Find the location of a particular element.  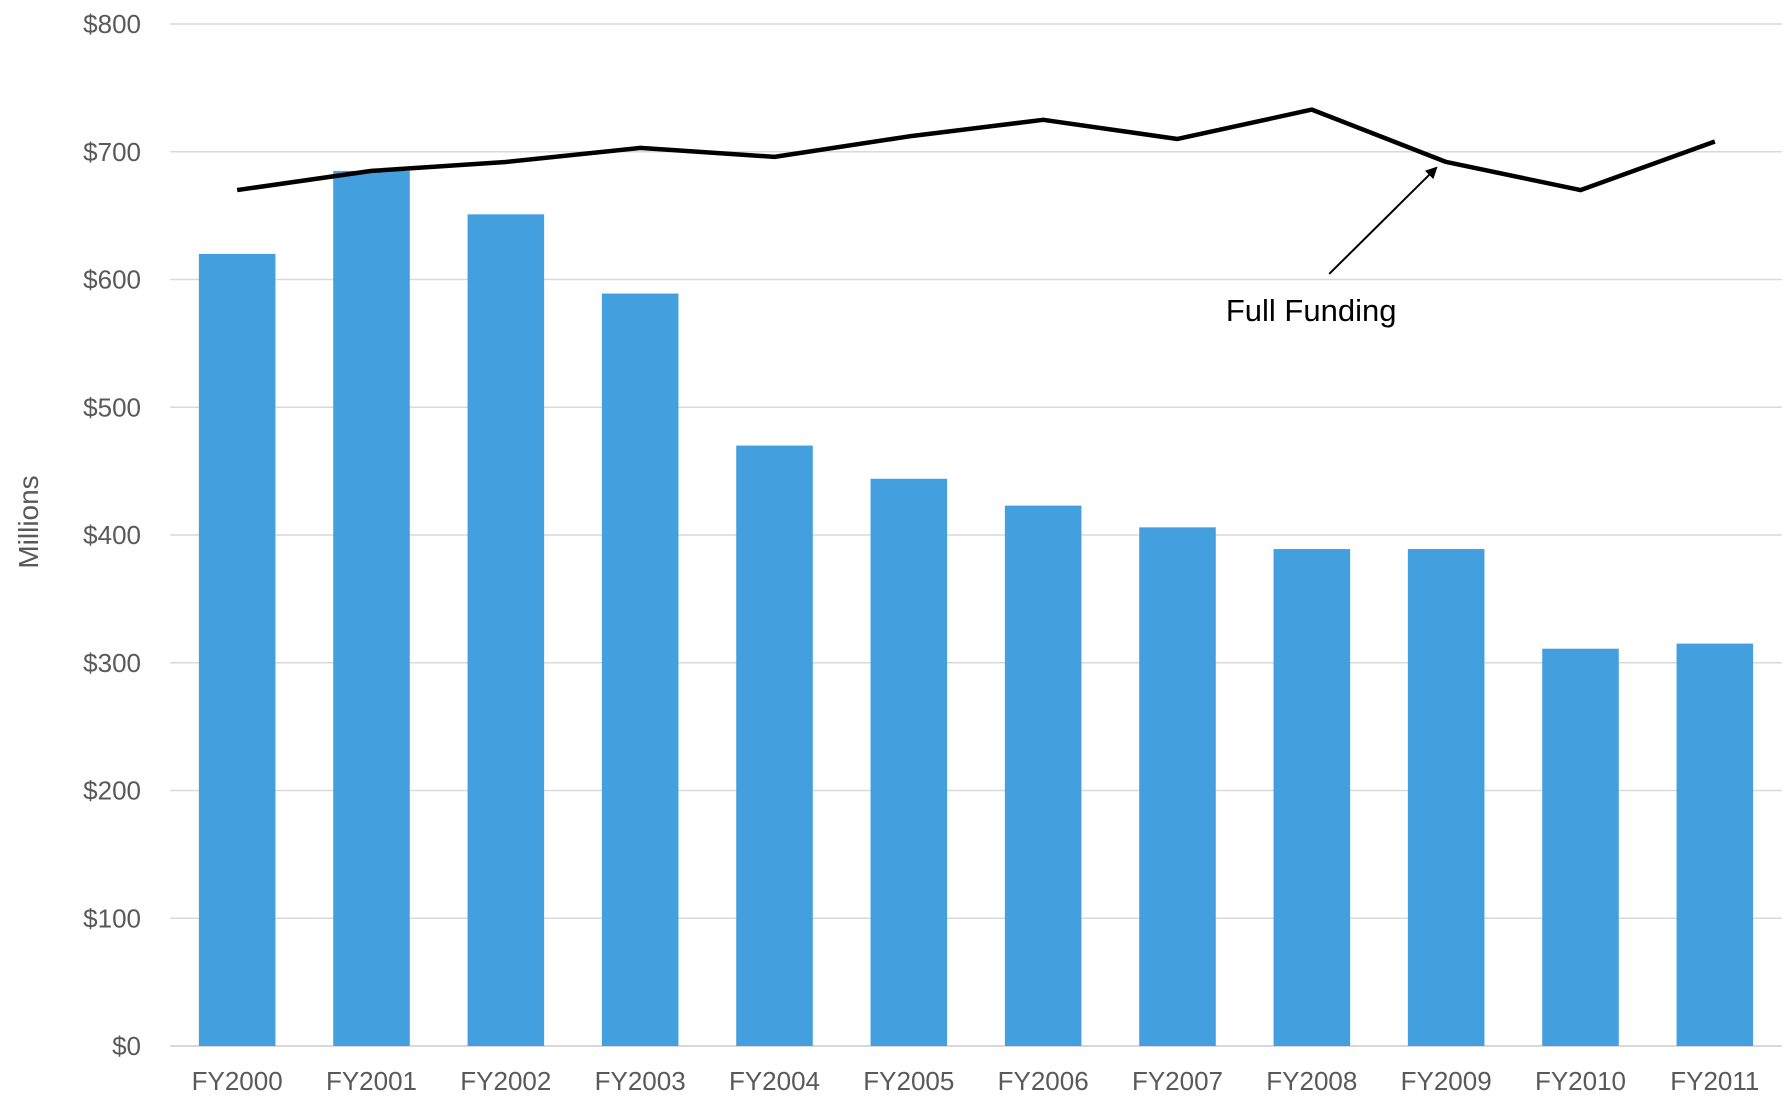

x-tick-label: FY2001 is located at coordinates (371, 1081).